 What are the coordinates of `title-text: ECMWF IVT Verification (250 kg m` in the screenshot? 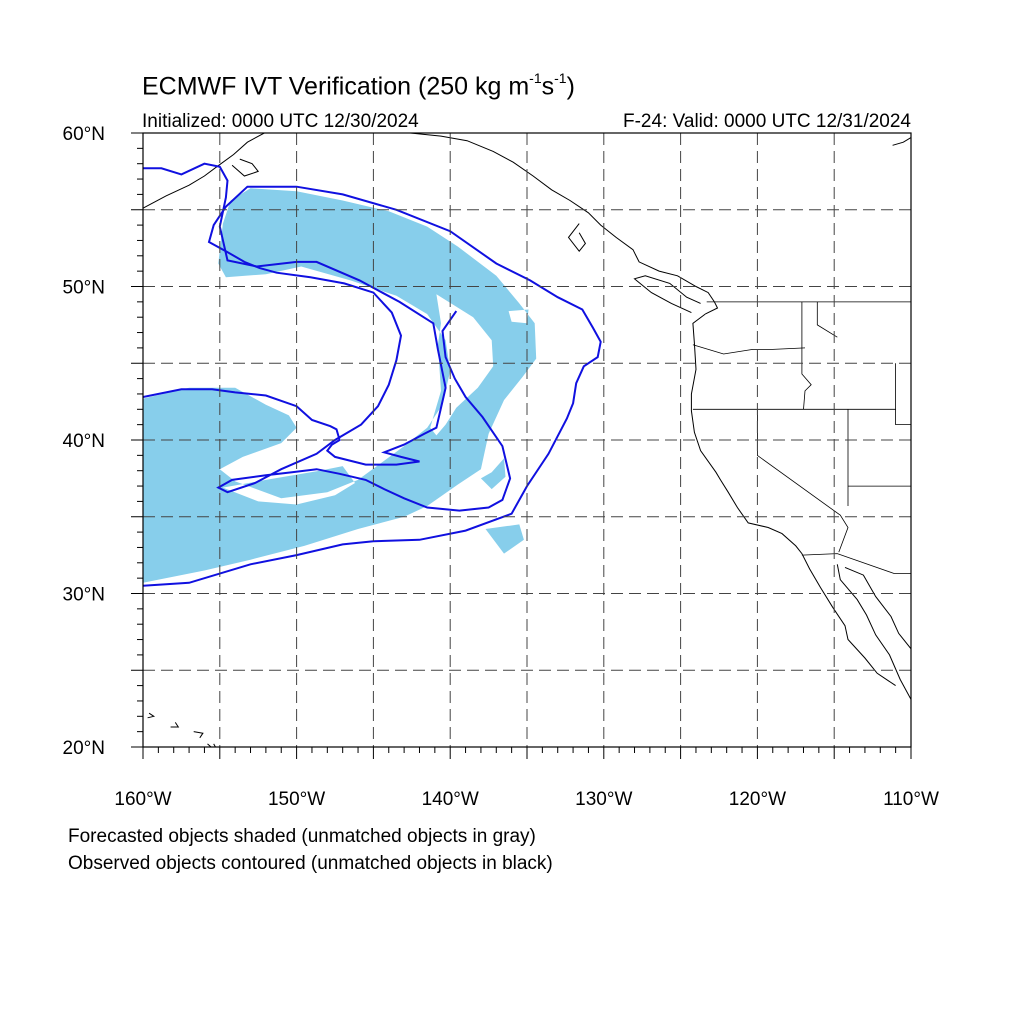 It's located at (336, 86).